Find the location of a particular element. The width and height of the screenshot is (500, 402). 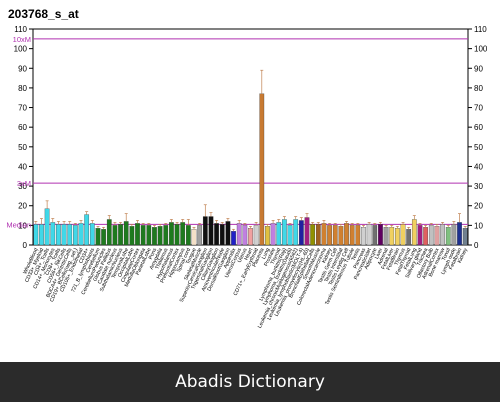

y-tick-label-left: 90 is located at coordinates (22, 68).